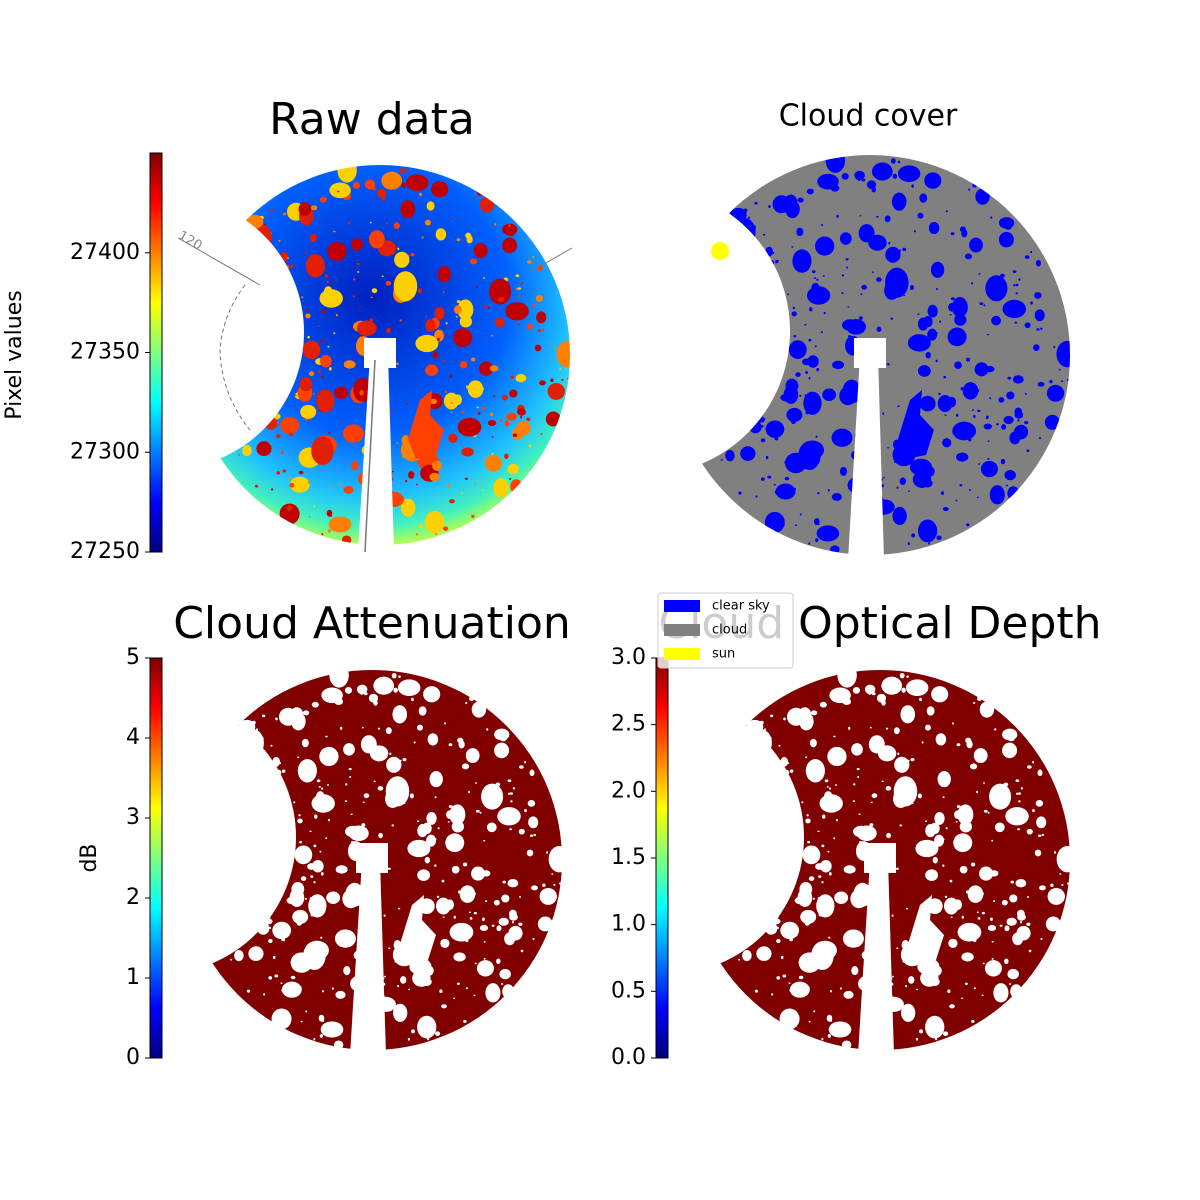 Image resolution: width=1200 pixels, height=1200 pixels. Describe the element at coordinates (628, 924) in the screenshot. I see `colorbar-tick-label: 1.0` at that location.